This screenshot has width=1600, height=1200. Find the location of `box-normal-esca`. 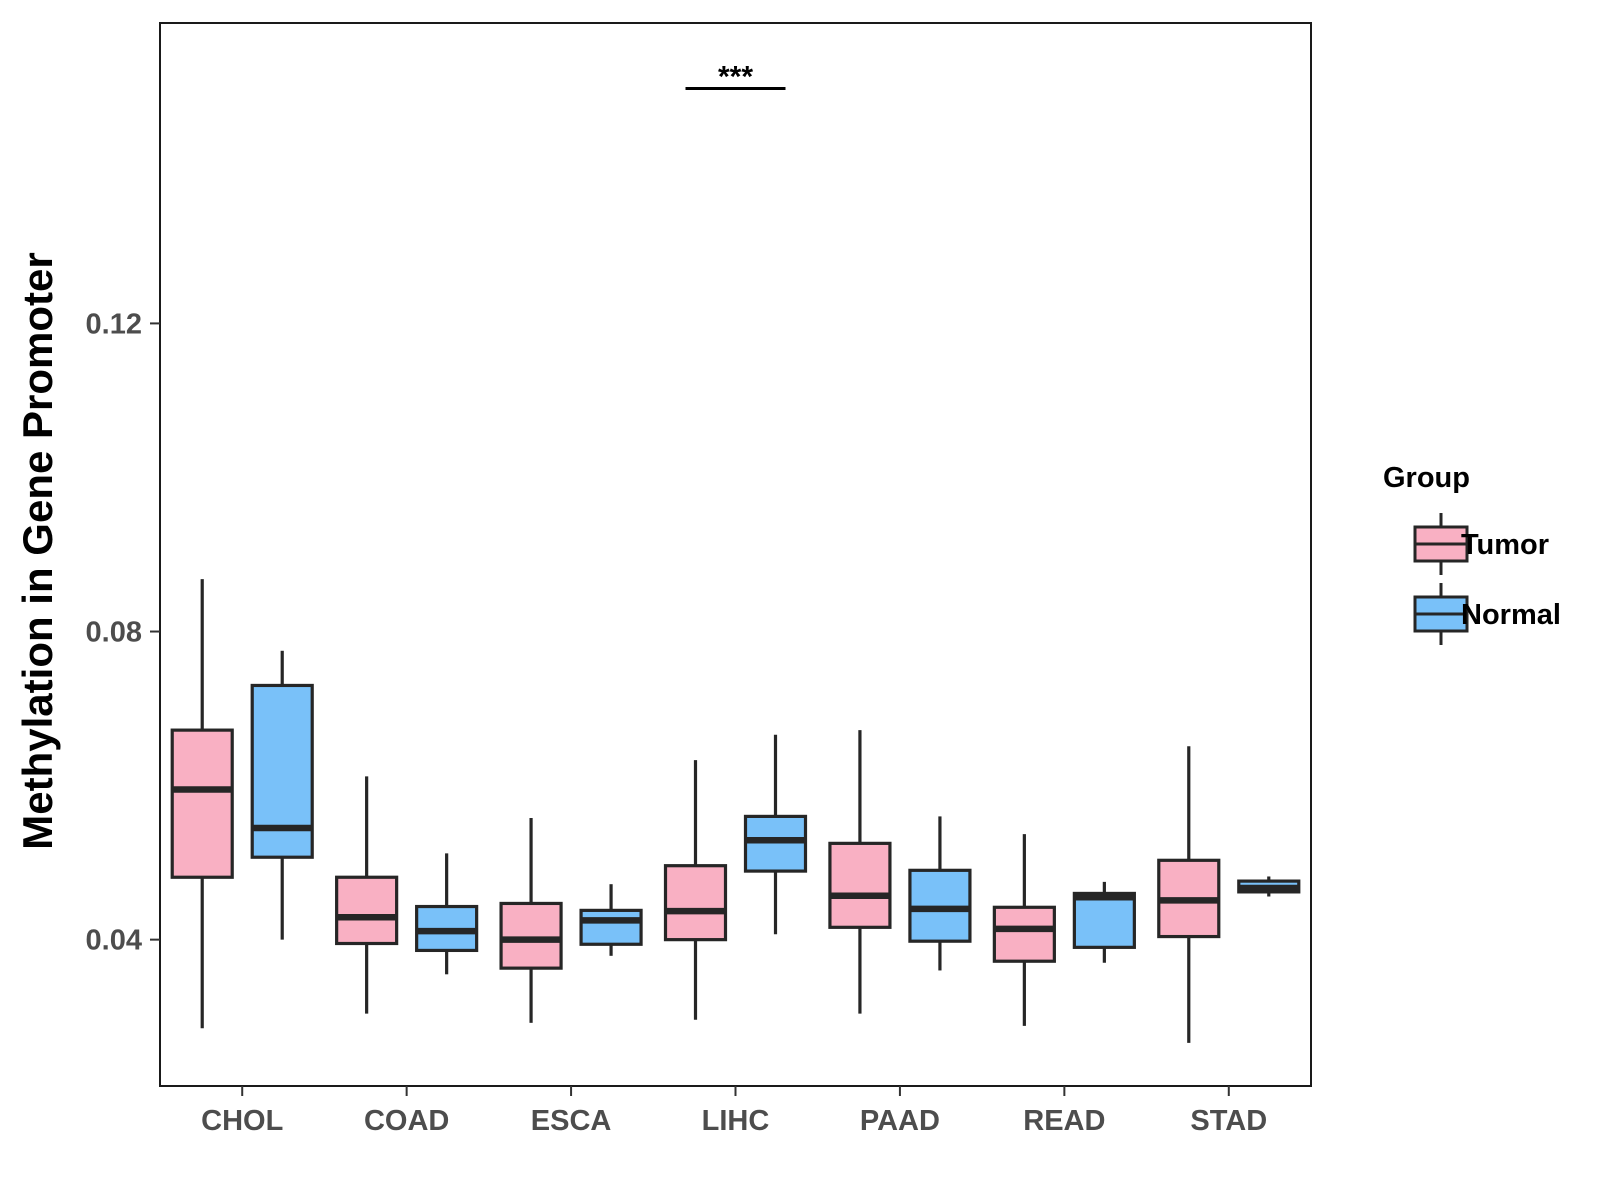

box-normal-esca is located at coordinates (611, 920).